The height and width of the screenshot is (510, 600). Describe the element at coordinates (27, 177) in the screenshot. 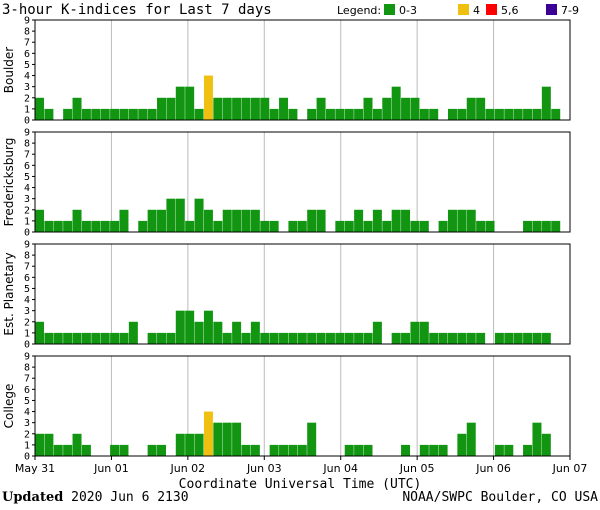

I see `y-tick-label: 5` at that location.